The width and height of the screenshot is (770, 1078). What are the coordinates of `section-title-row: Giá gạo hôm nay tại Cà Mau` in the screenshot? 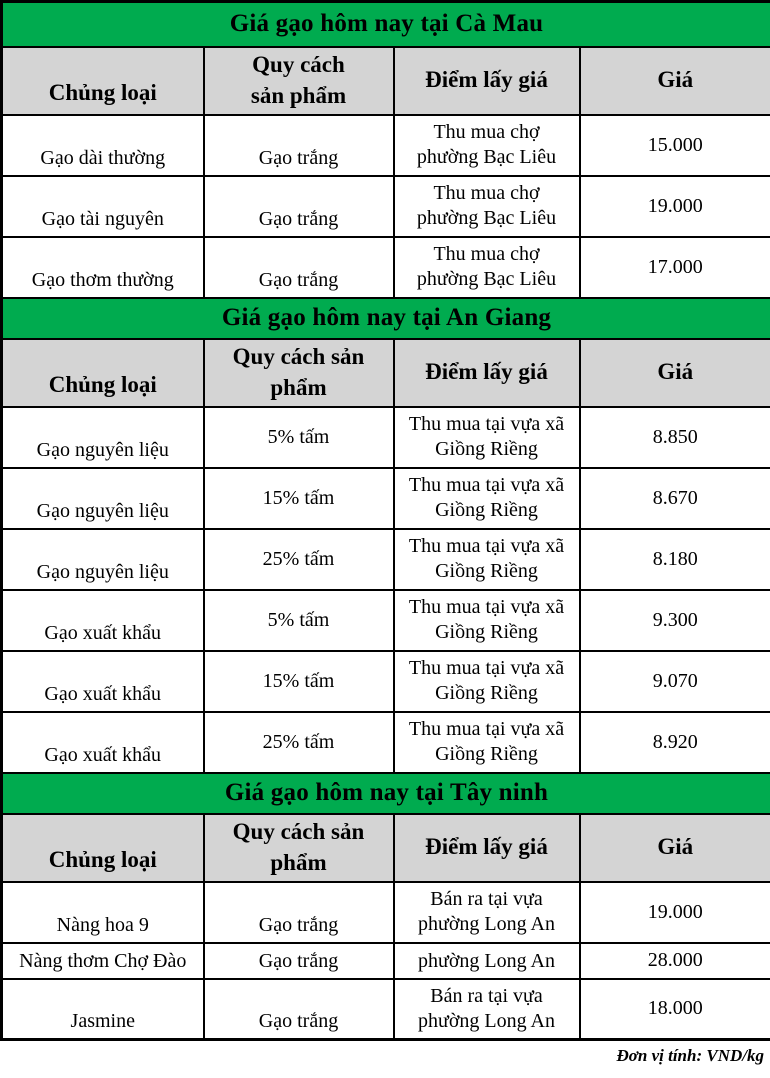 It's located at (385, 24).